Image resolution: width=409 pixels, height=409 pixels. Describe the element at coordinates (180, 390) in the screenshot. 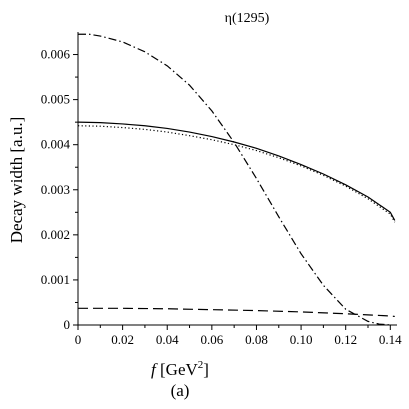

I see `figure-caption: (a)` at that location.